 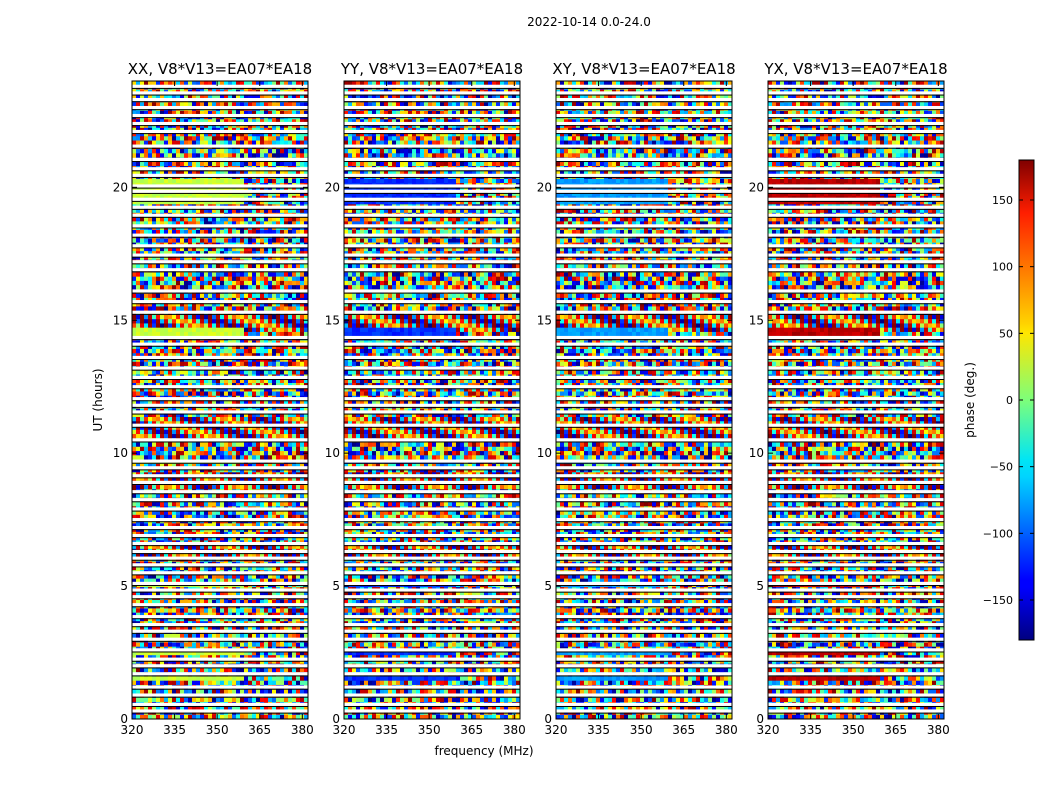 What do you see at coordinates (1006, 333) in the screenshot?
I see `colorbar-tick-label: 50` at bounding box center [1006, 333].